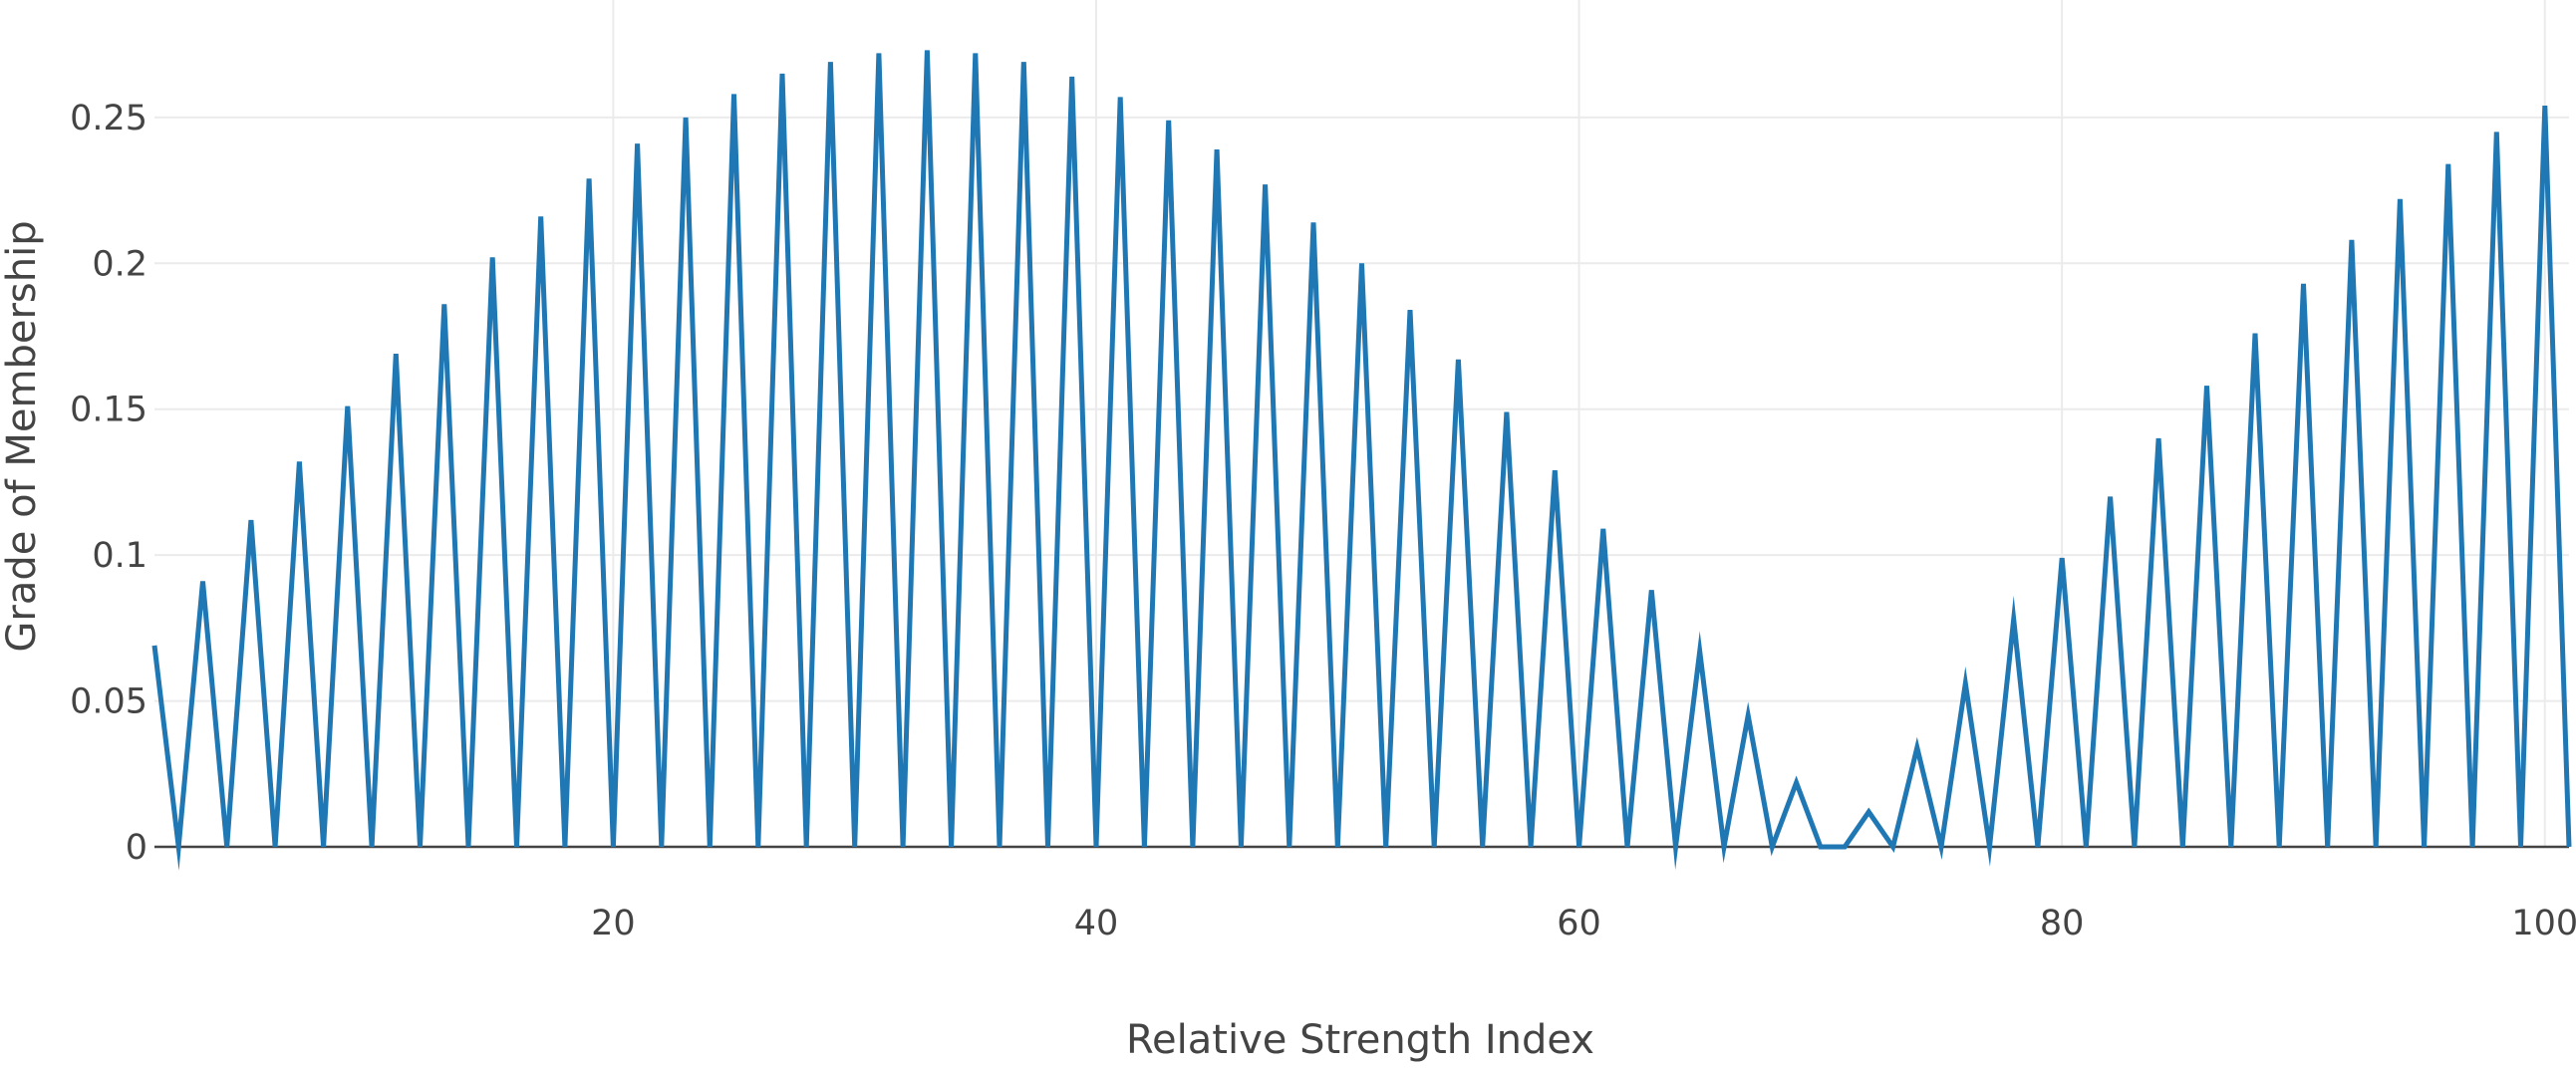  I want to click on y-tick-label: 0.1, so click(119, 556).